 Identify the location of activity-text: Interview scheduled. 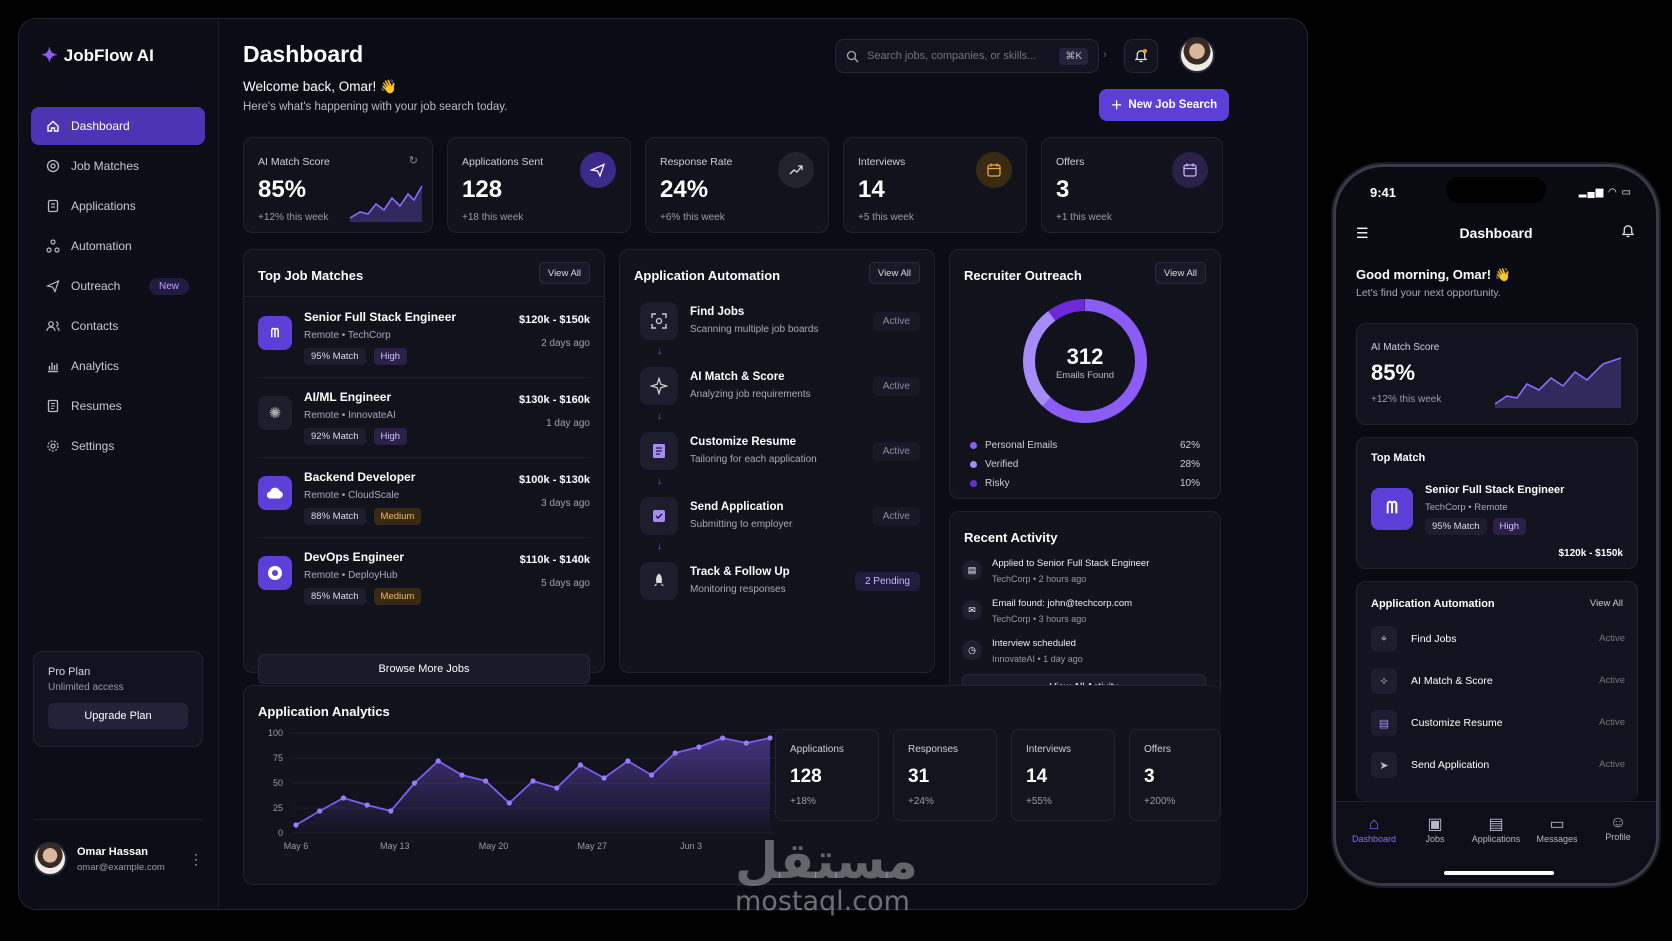
(1034, 643).